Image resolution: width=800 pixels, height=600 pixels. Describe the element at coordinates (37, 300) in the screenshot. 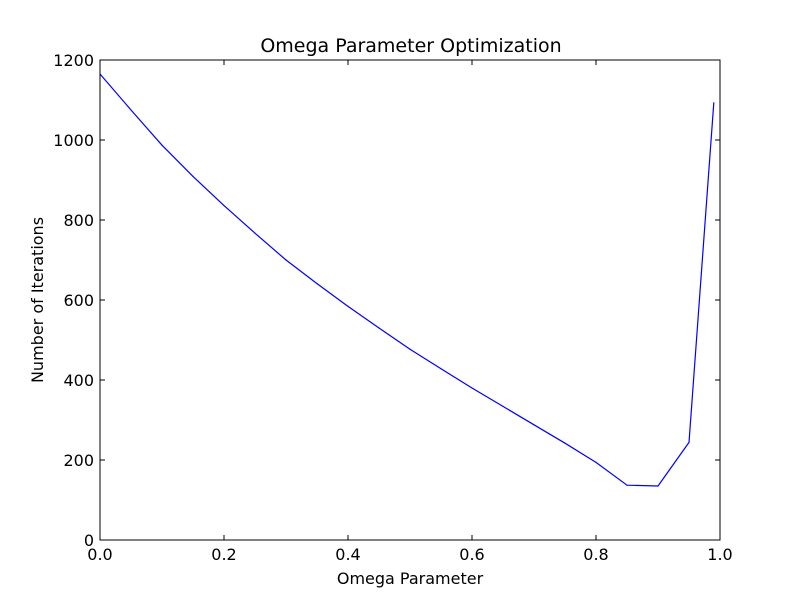

I see `y-axis-label: Number of Iterations` at that location.